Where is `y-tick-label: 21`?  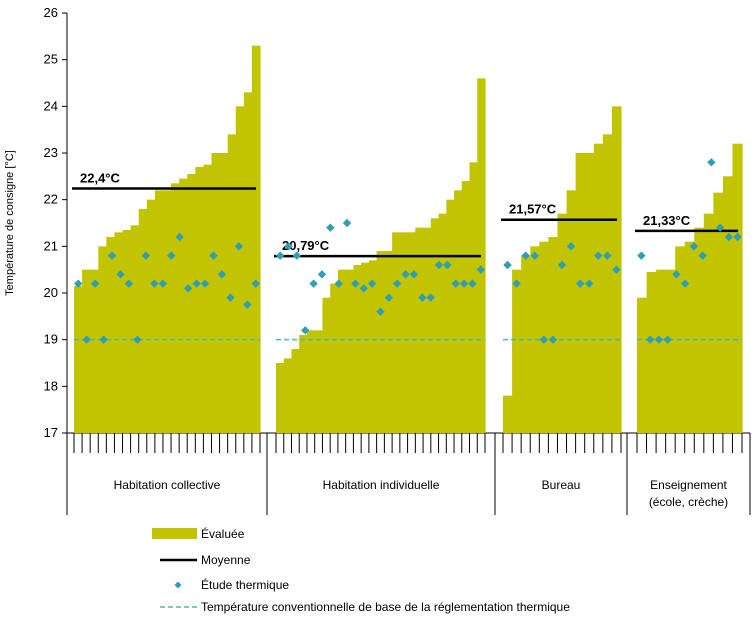
y-tick-label: 21 is located at coordinates (51, 245).